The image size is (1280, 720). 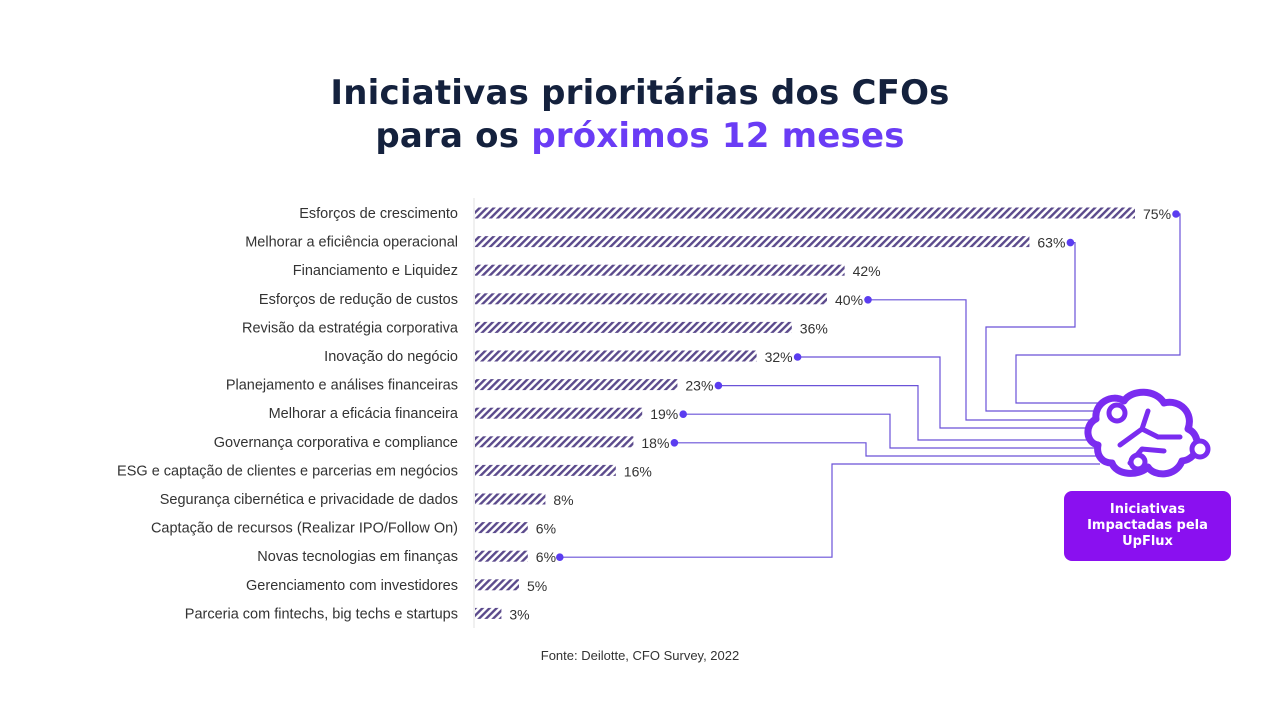 I want to click on upflux-badge: Iniciativas Impactadas pela UpFlux, so click(x=1147, y=526).